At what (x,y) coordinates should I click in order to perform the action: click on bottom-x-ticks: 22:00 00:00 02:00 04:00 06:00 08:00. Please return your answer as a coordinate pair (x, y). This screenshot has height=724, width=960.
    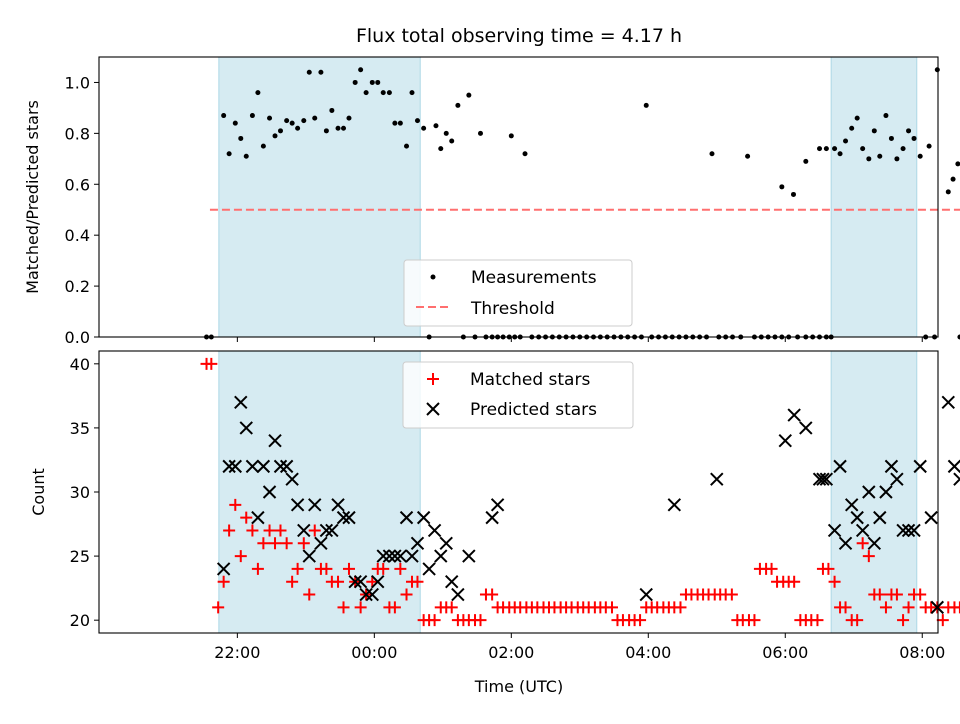
    Looking at the image, I should click on (579, 647).